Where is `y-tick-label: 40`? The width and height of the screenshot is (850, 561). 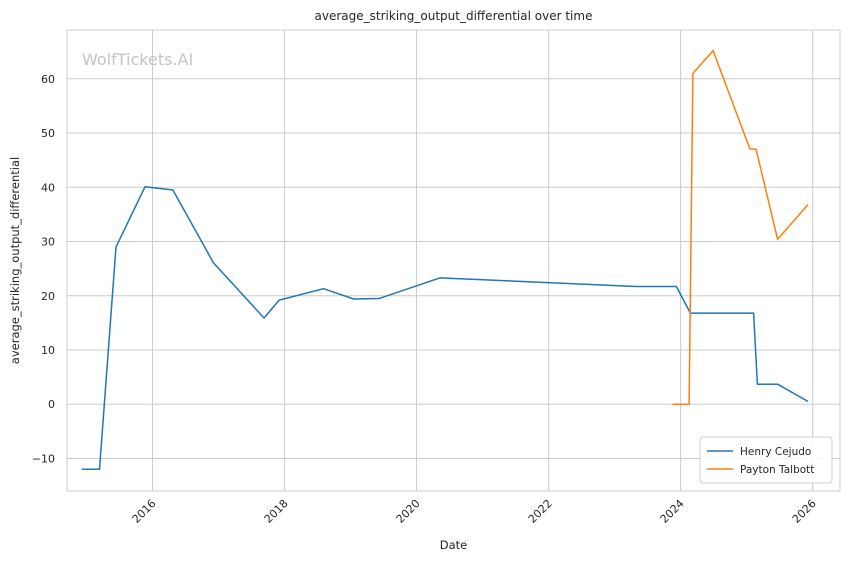
y-tick-label: 40 is located at coordinates (48, 187).